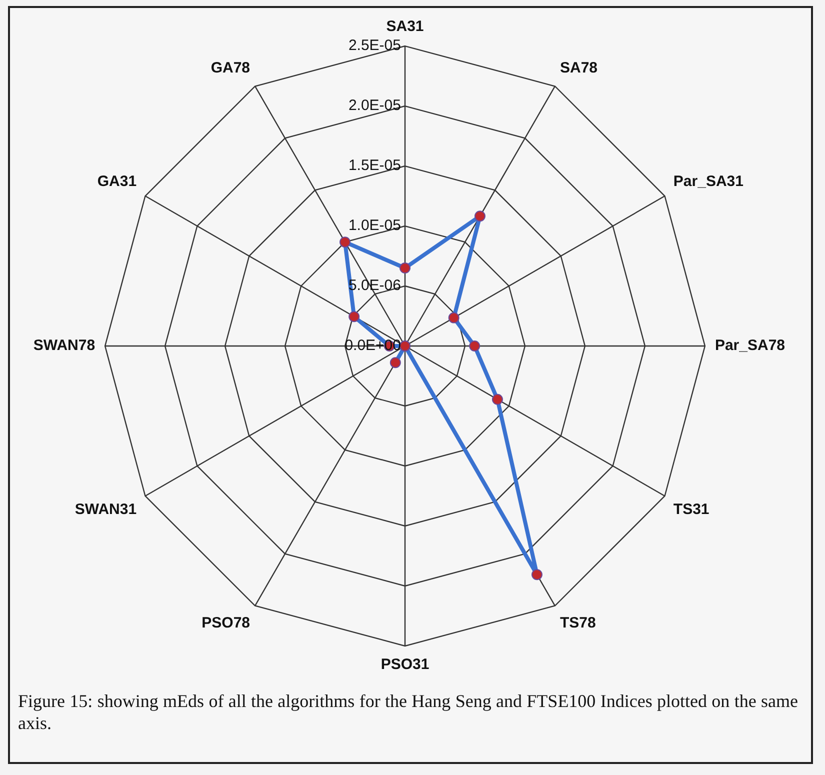  What do you see at coordinates (408, 712) in the screenshot?
I see `caption: Figure 15: showing mEds of all the algorithms for the Hang Seng and FTSE100 Indices plotted on the same axis.` at bounding box center [408, 712].